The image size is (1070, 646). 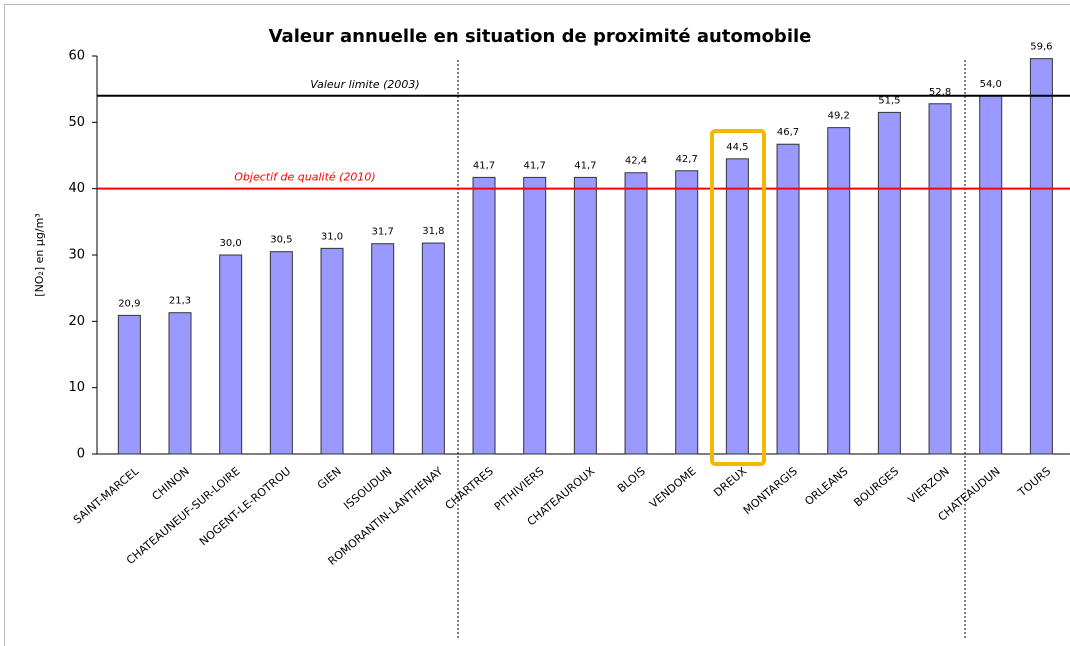 What do you see at coordinates (636, 161) in the screenshot?
I see `value-label: 42,4` at bounding box center [636, 161].